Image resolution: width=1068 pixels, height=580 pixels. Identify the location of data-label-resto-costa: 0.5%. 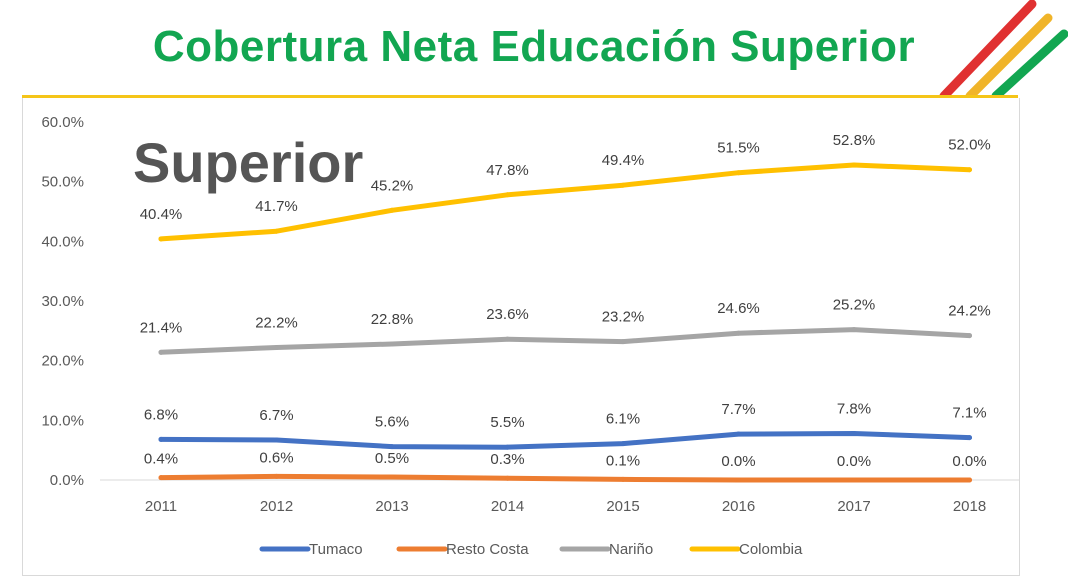
(392, 458).